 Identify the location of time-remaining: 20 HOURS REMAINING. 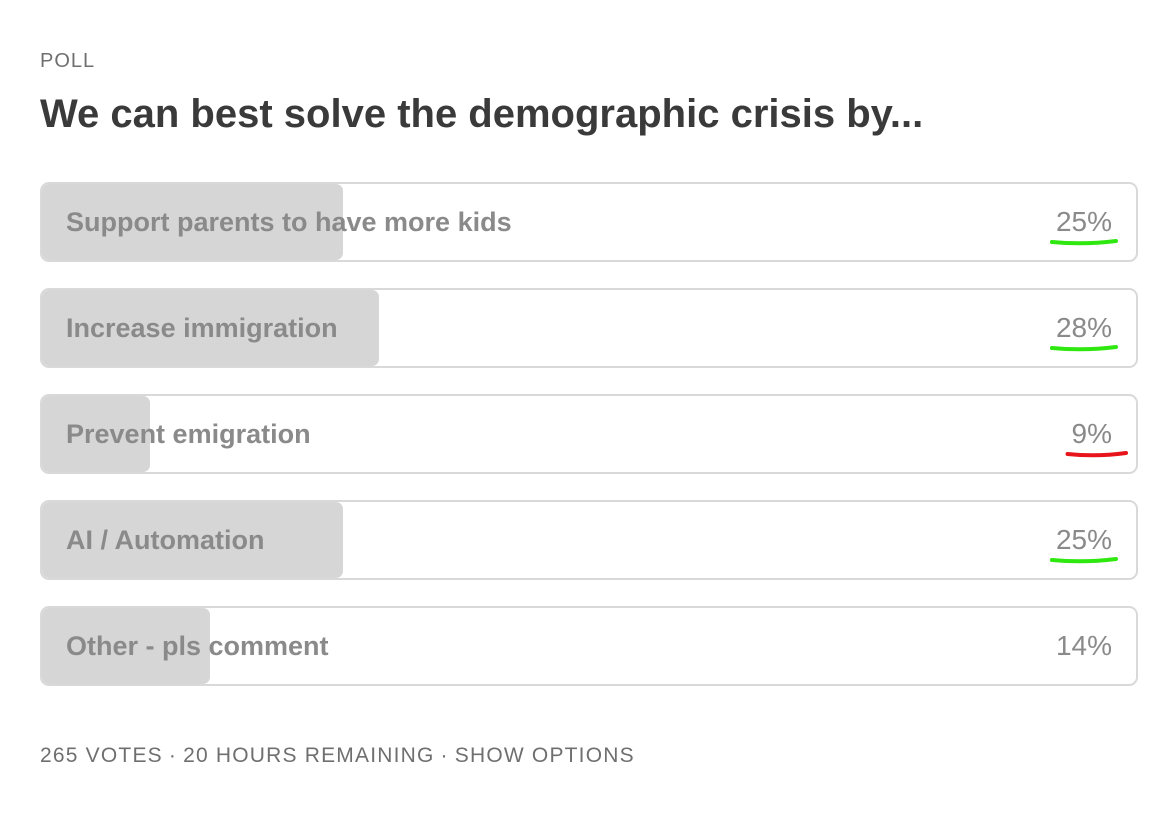
(309, 755).